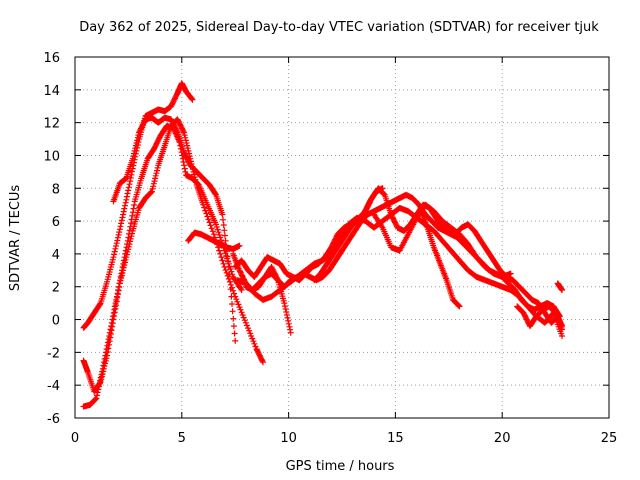  What do you see at coordinates (182, 438) in the screenshot?
I see `x-tick-label: 5` at bounding box center [182, 438].